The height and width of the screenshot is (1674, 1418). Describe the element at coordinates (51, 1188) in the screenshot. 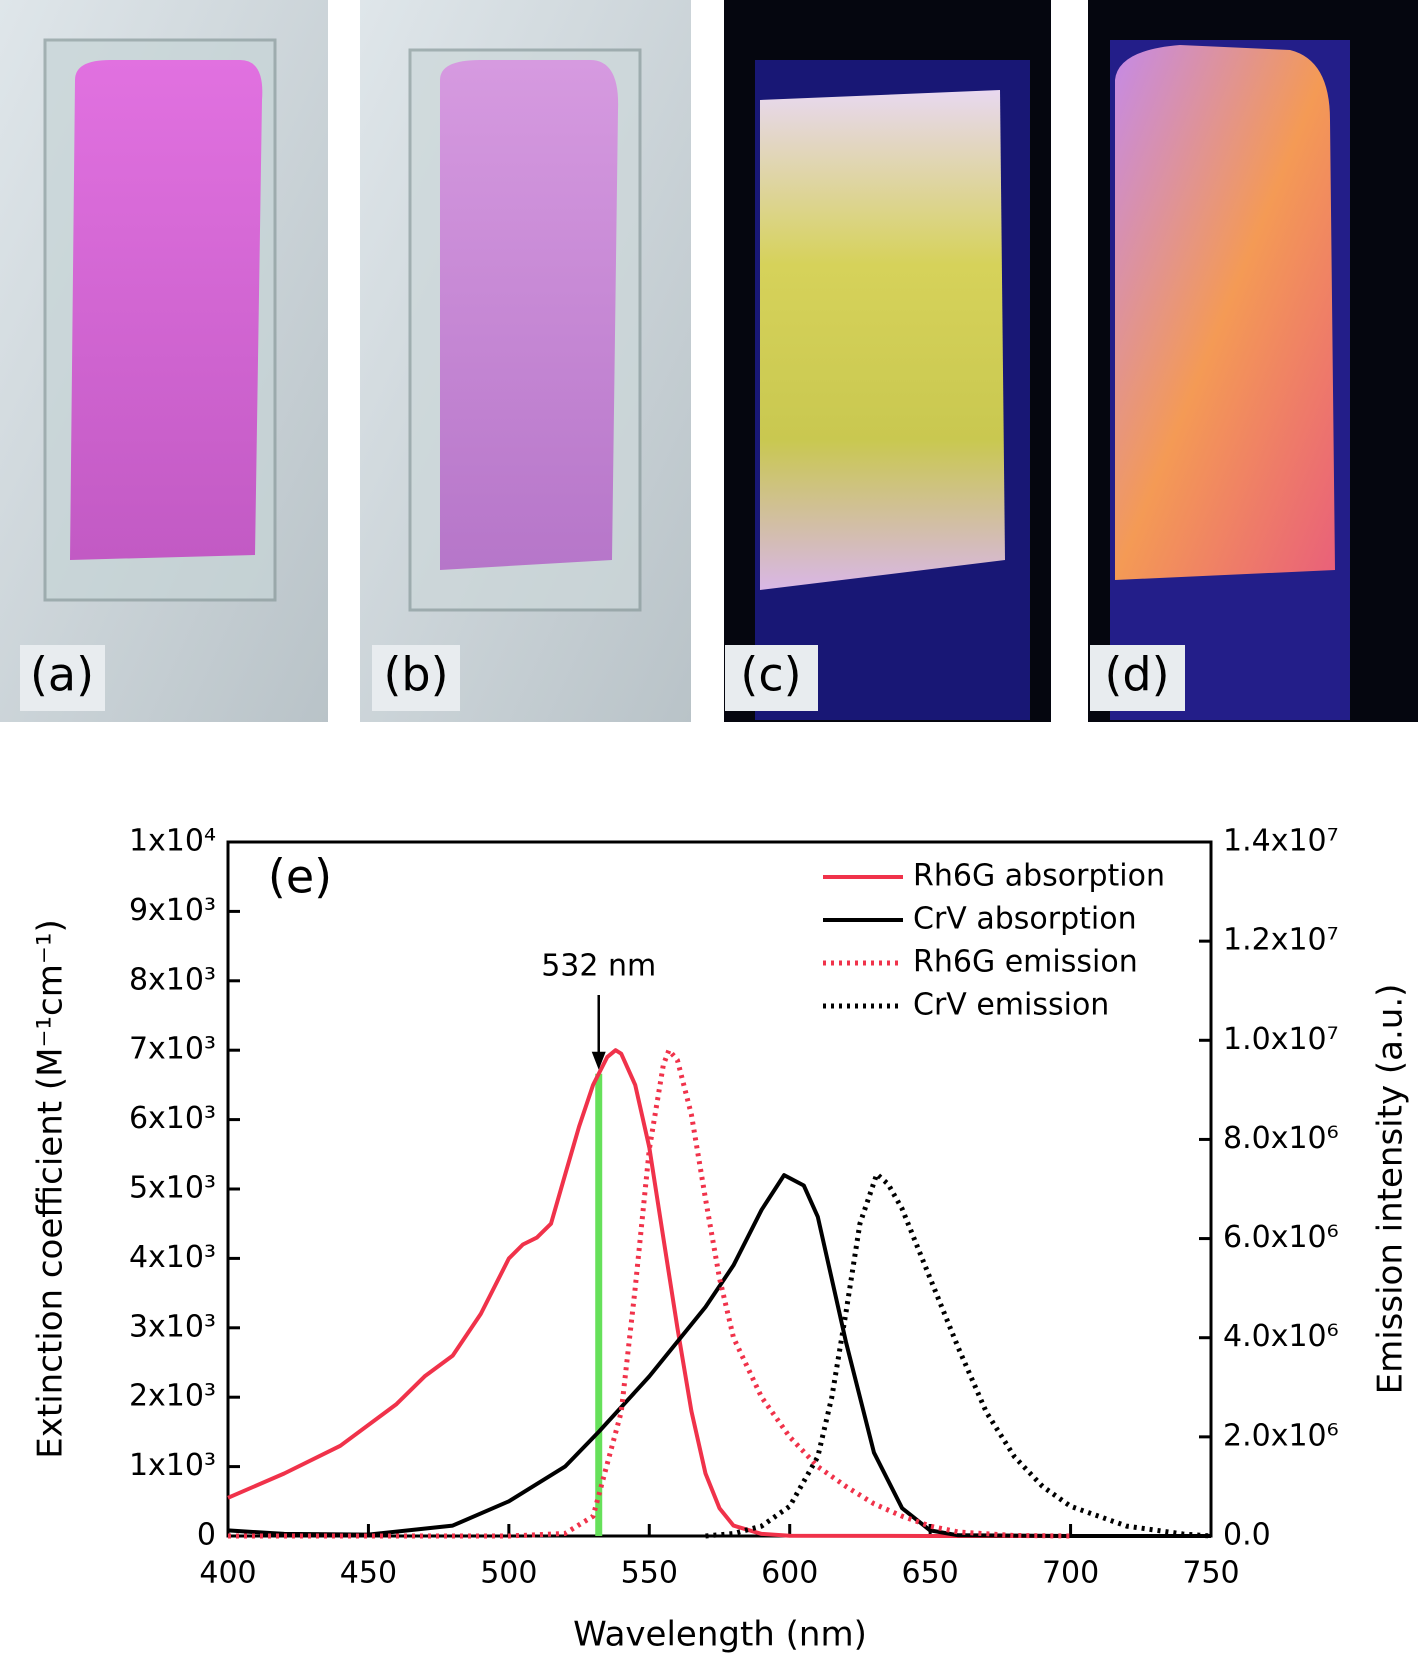

I see `y-axis-label: Extinction coefficient (M⁻¹cm⁻¹)` at that location.